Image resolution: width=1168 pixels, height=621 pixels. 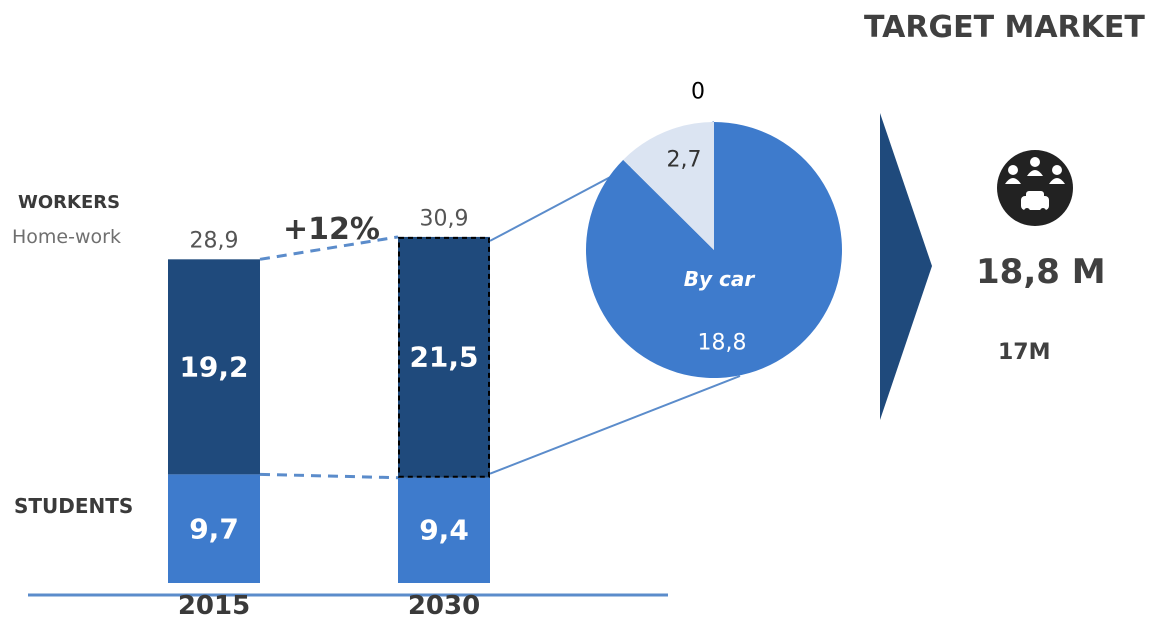 I want to click on workers-value-2015: 19,2, so click(x=214, y=367).